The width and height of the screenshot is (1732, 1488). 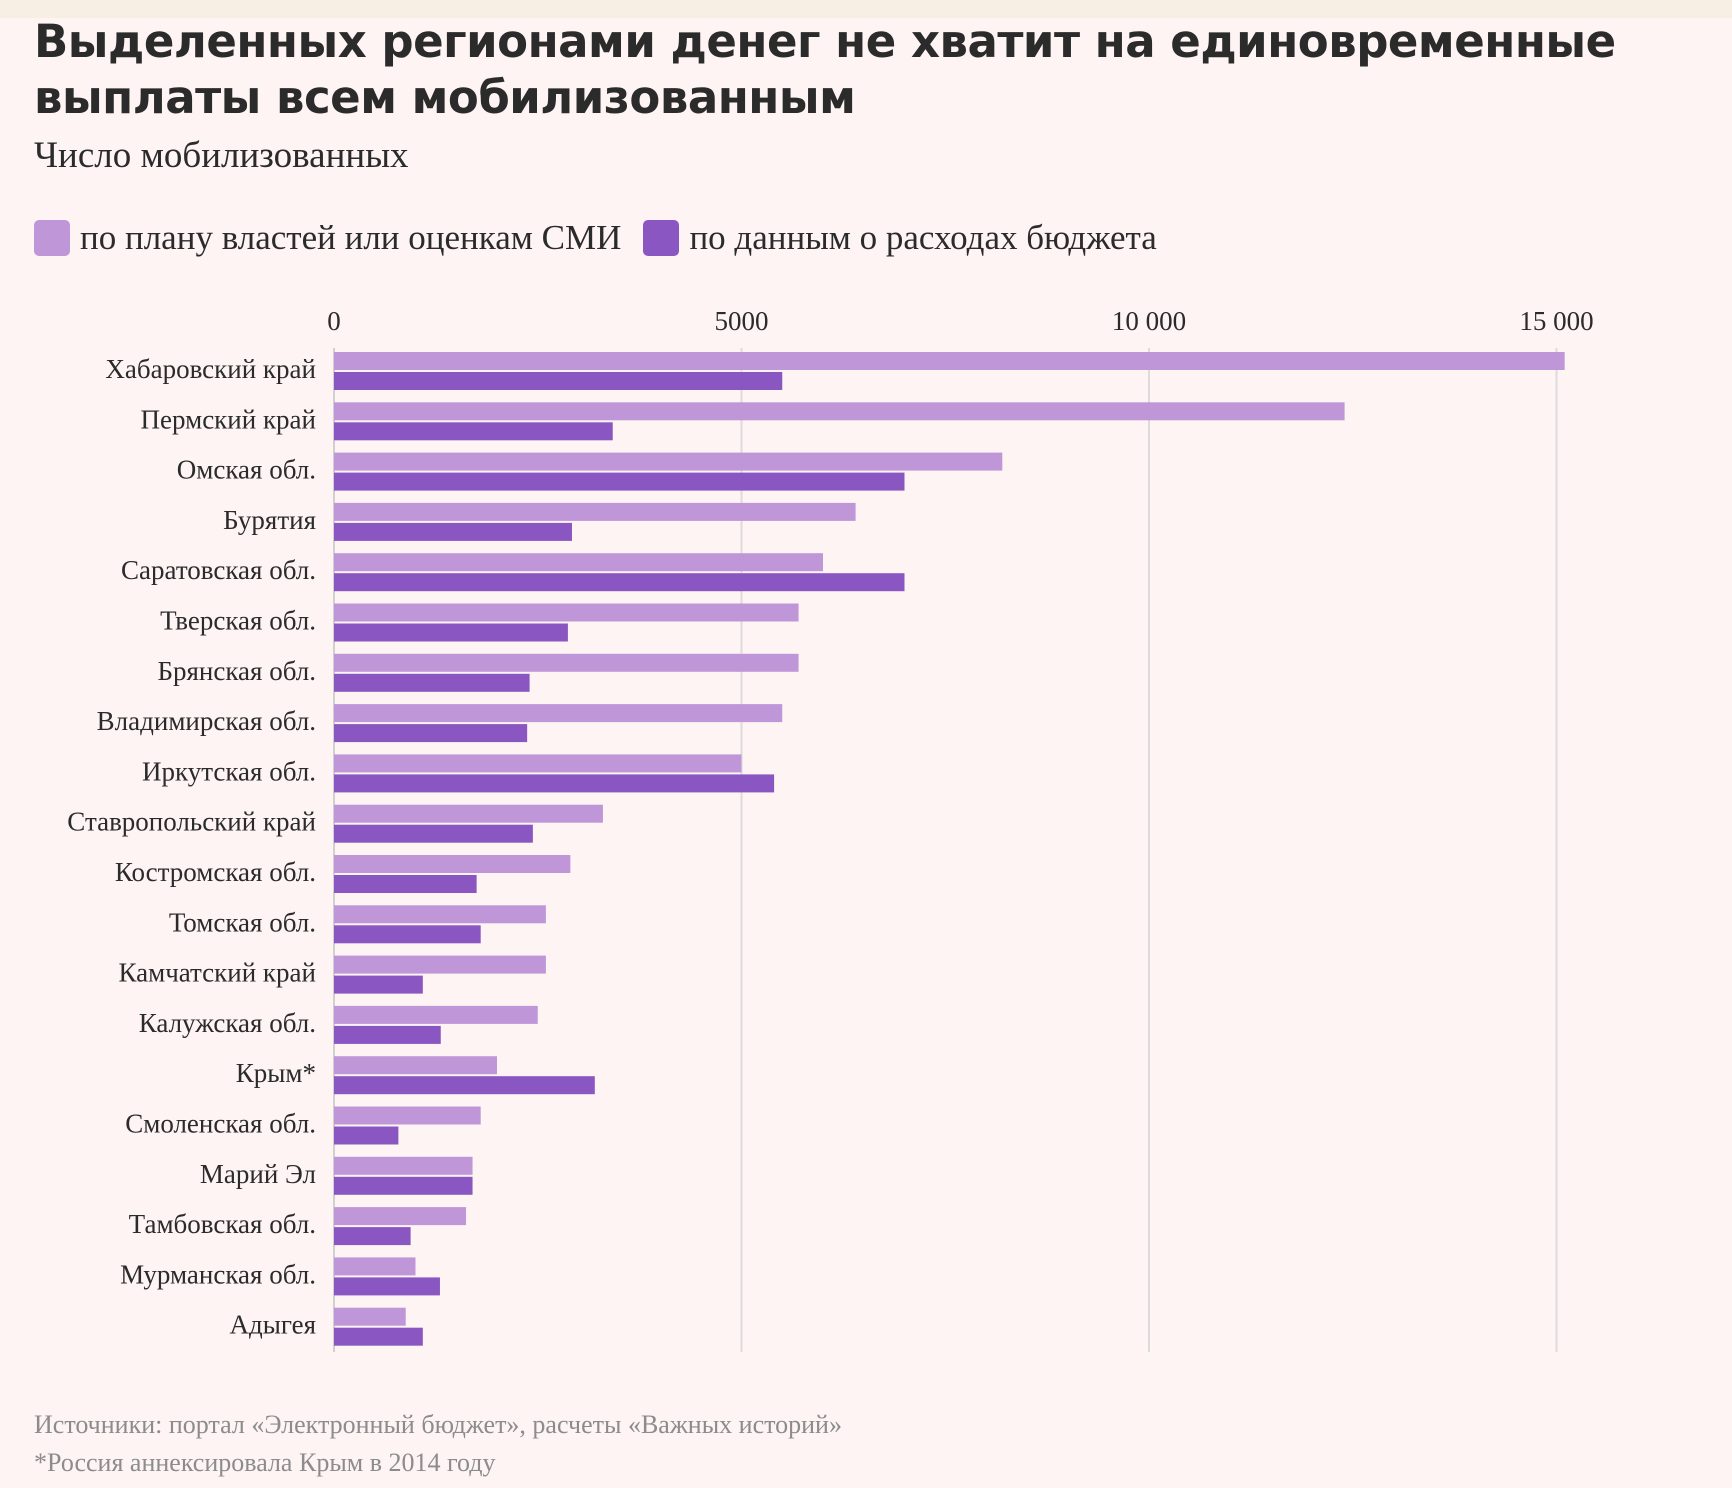 What do you see at coordinates (191, 822) in the screenshot?
I see `region-label: Ставропольский край` at bounding box center [191, 822].